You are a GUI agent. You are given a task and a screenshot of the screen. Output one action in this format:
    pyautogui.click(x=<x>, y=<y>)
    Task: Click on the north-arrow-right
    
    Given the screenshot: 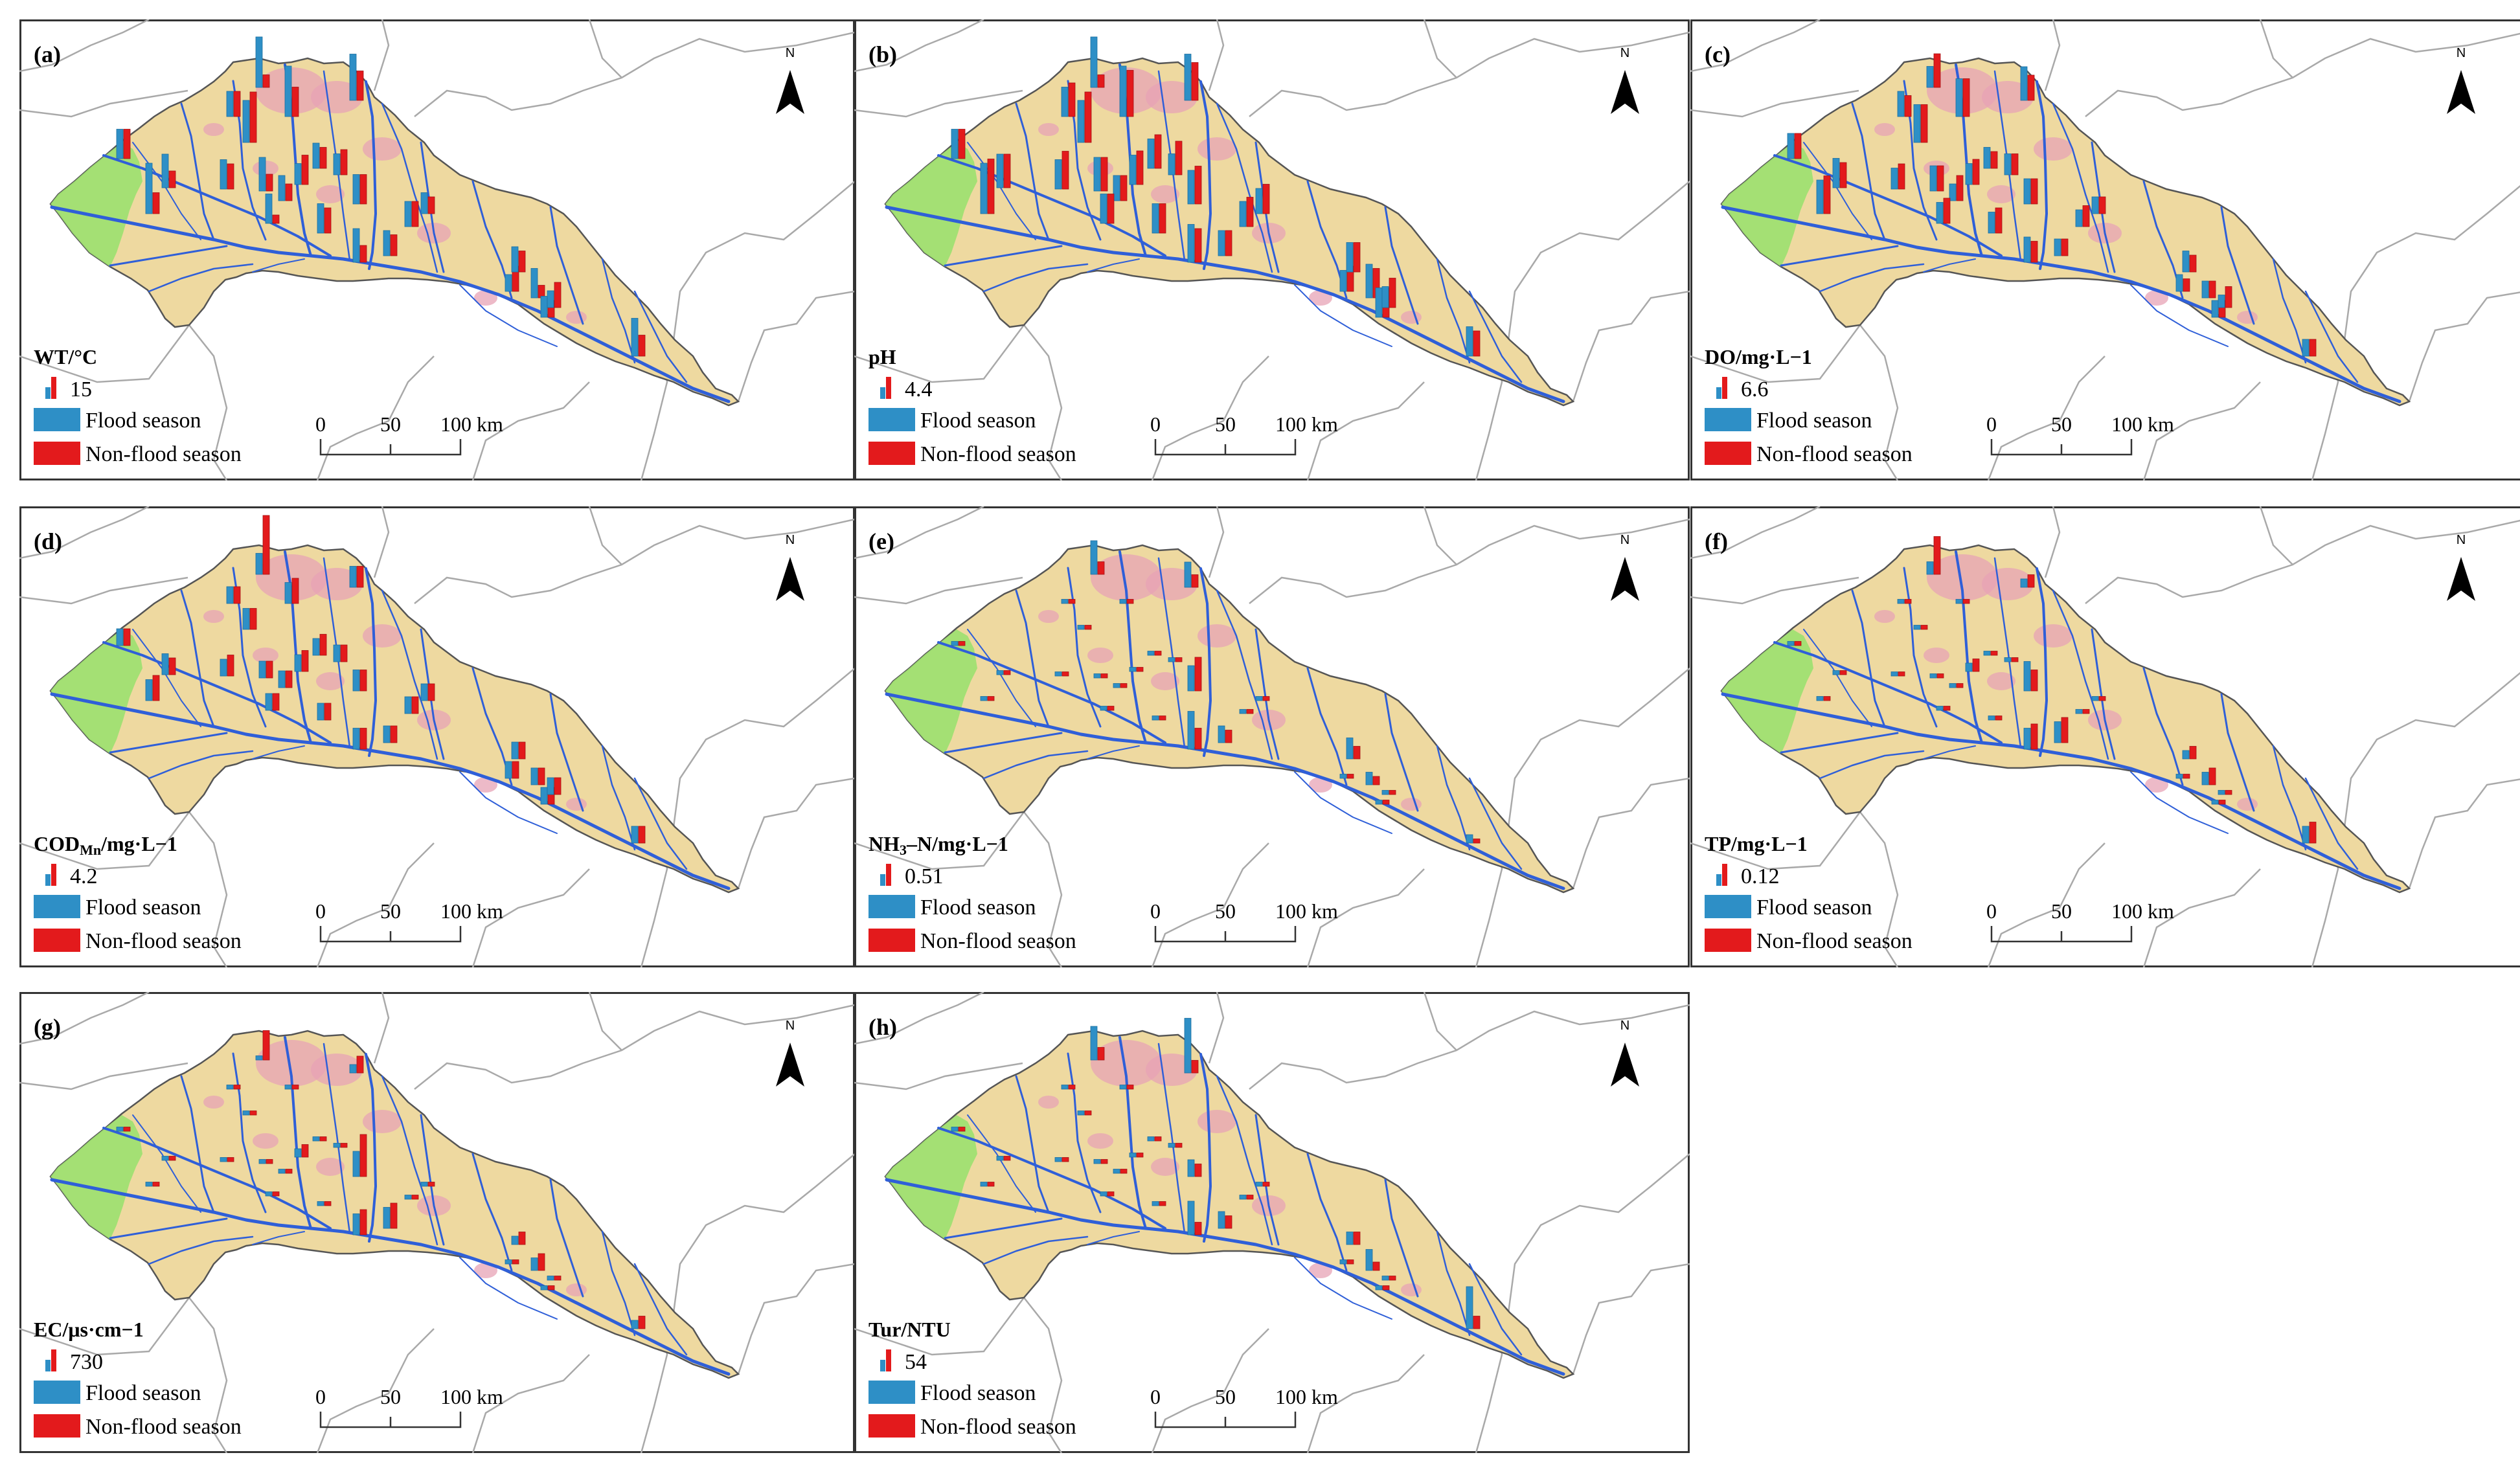 What is the action you would take?
    pyautogui.click(x=1632, y=92)
    